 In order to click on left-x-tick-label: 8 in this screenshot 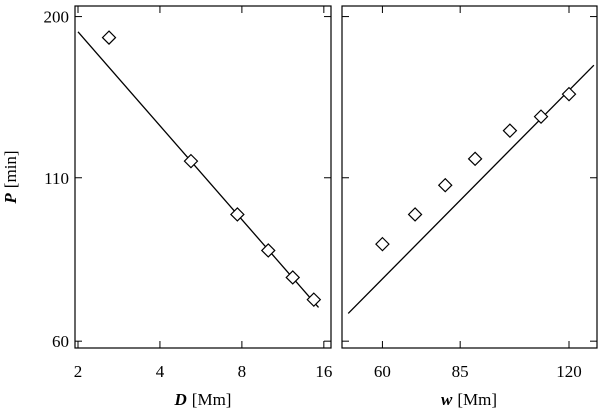, I will do `click(242, 371)`.